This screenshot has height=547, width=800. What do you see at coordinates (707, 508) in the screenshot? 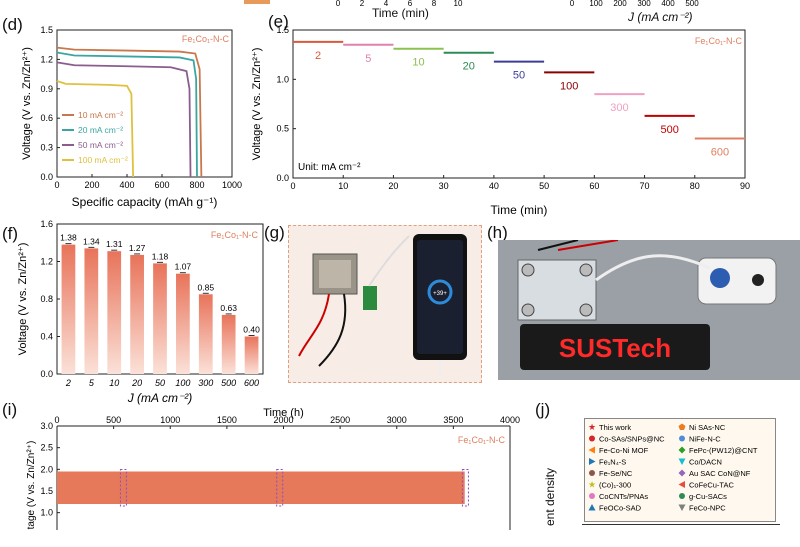
I see `legend-entry-16: FeCo-NPC` at bounding box center [707, 508].